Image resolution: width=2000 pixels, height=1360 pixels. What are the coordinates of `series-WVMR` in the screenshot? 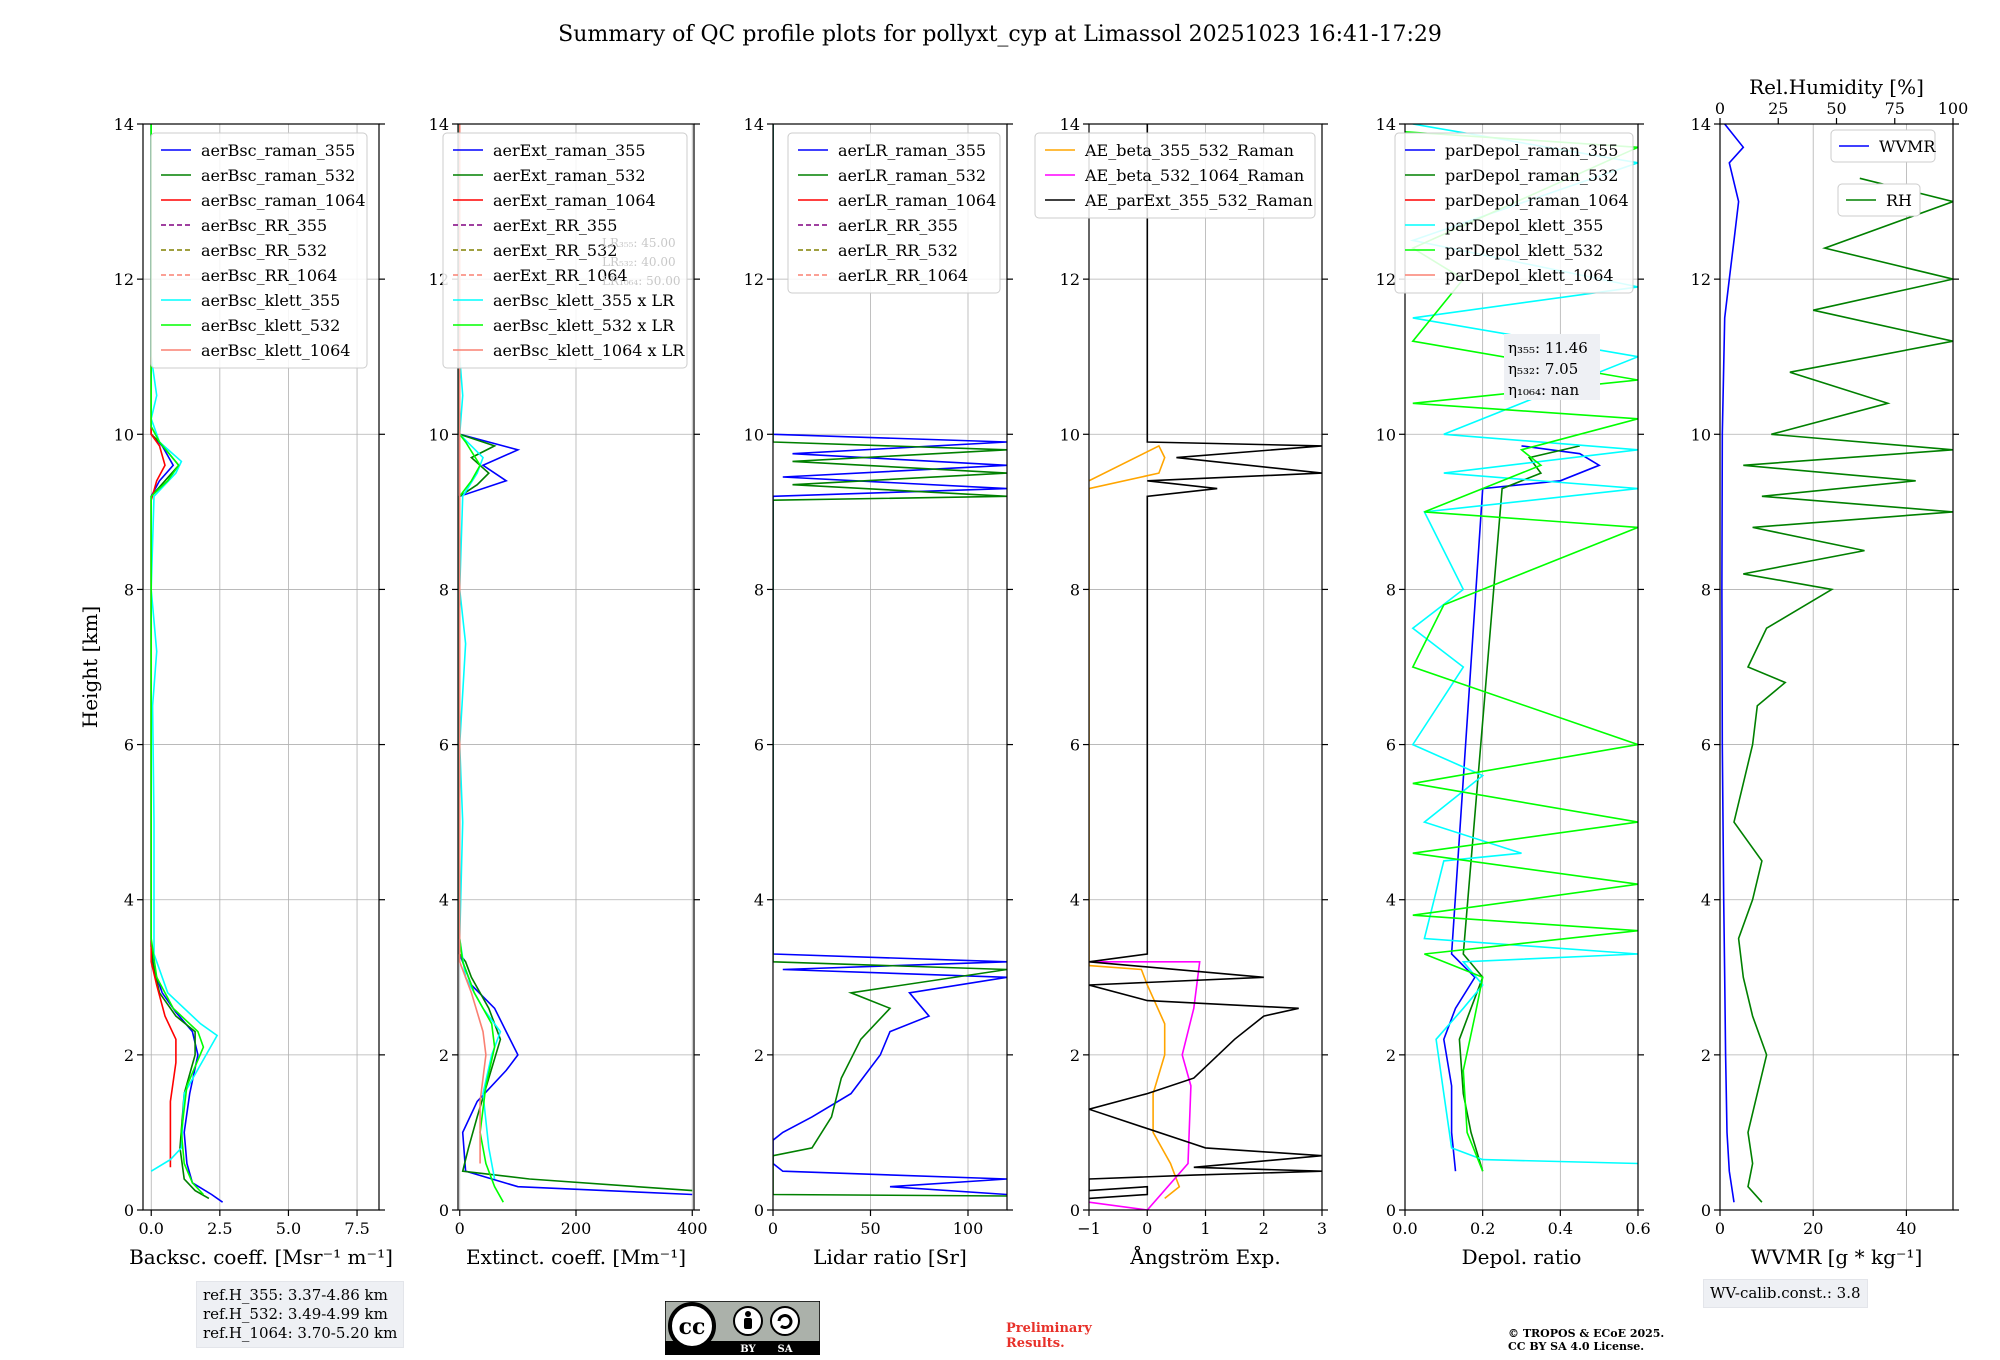 It's located at (1733, 663).